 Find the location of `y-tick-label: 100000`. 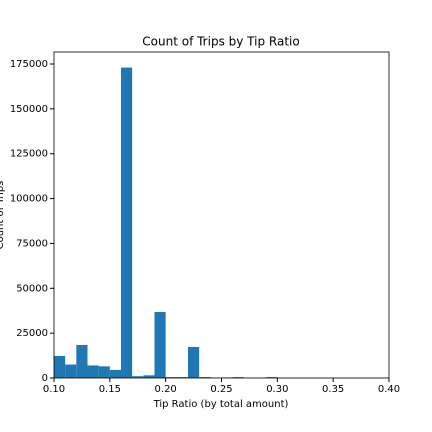

y-tick-label: 100000 is located at coordinates (29, 199).